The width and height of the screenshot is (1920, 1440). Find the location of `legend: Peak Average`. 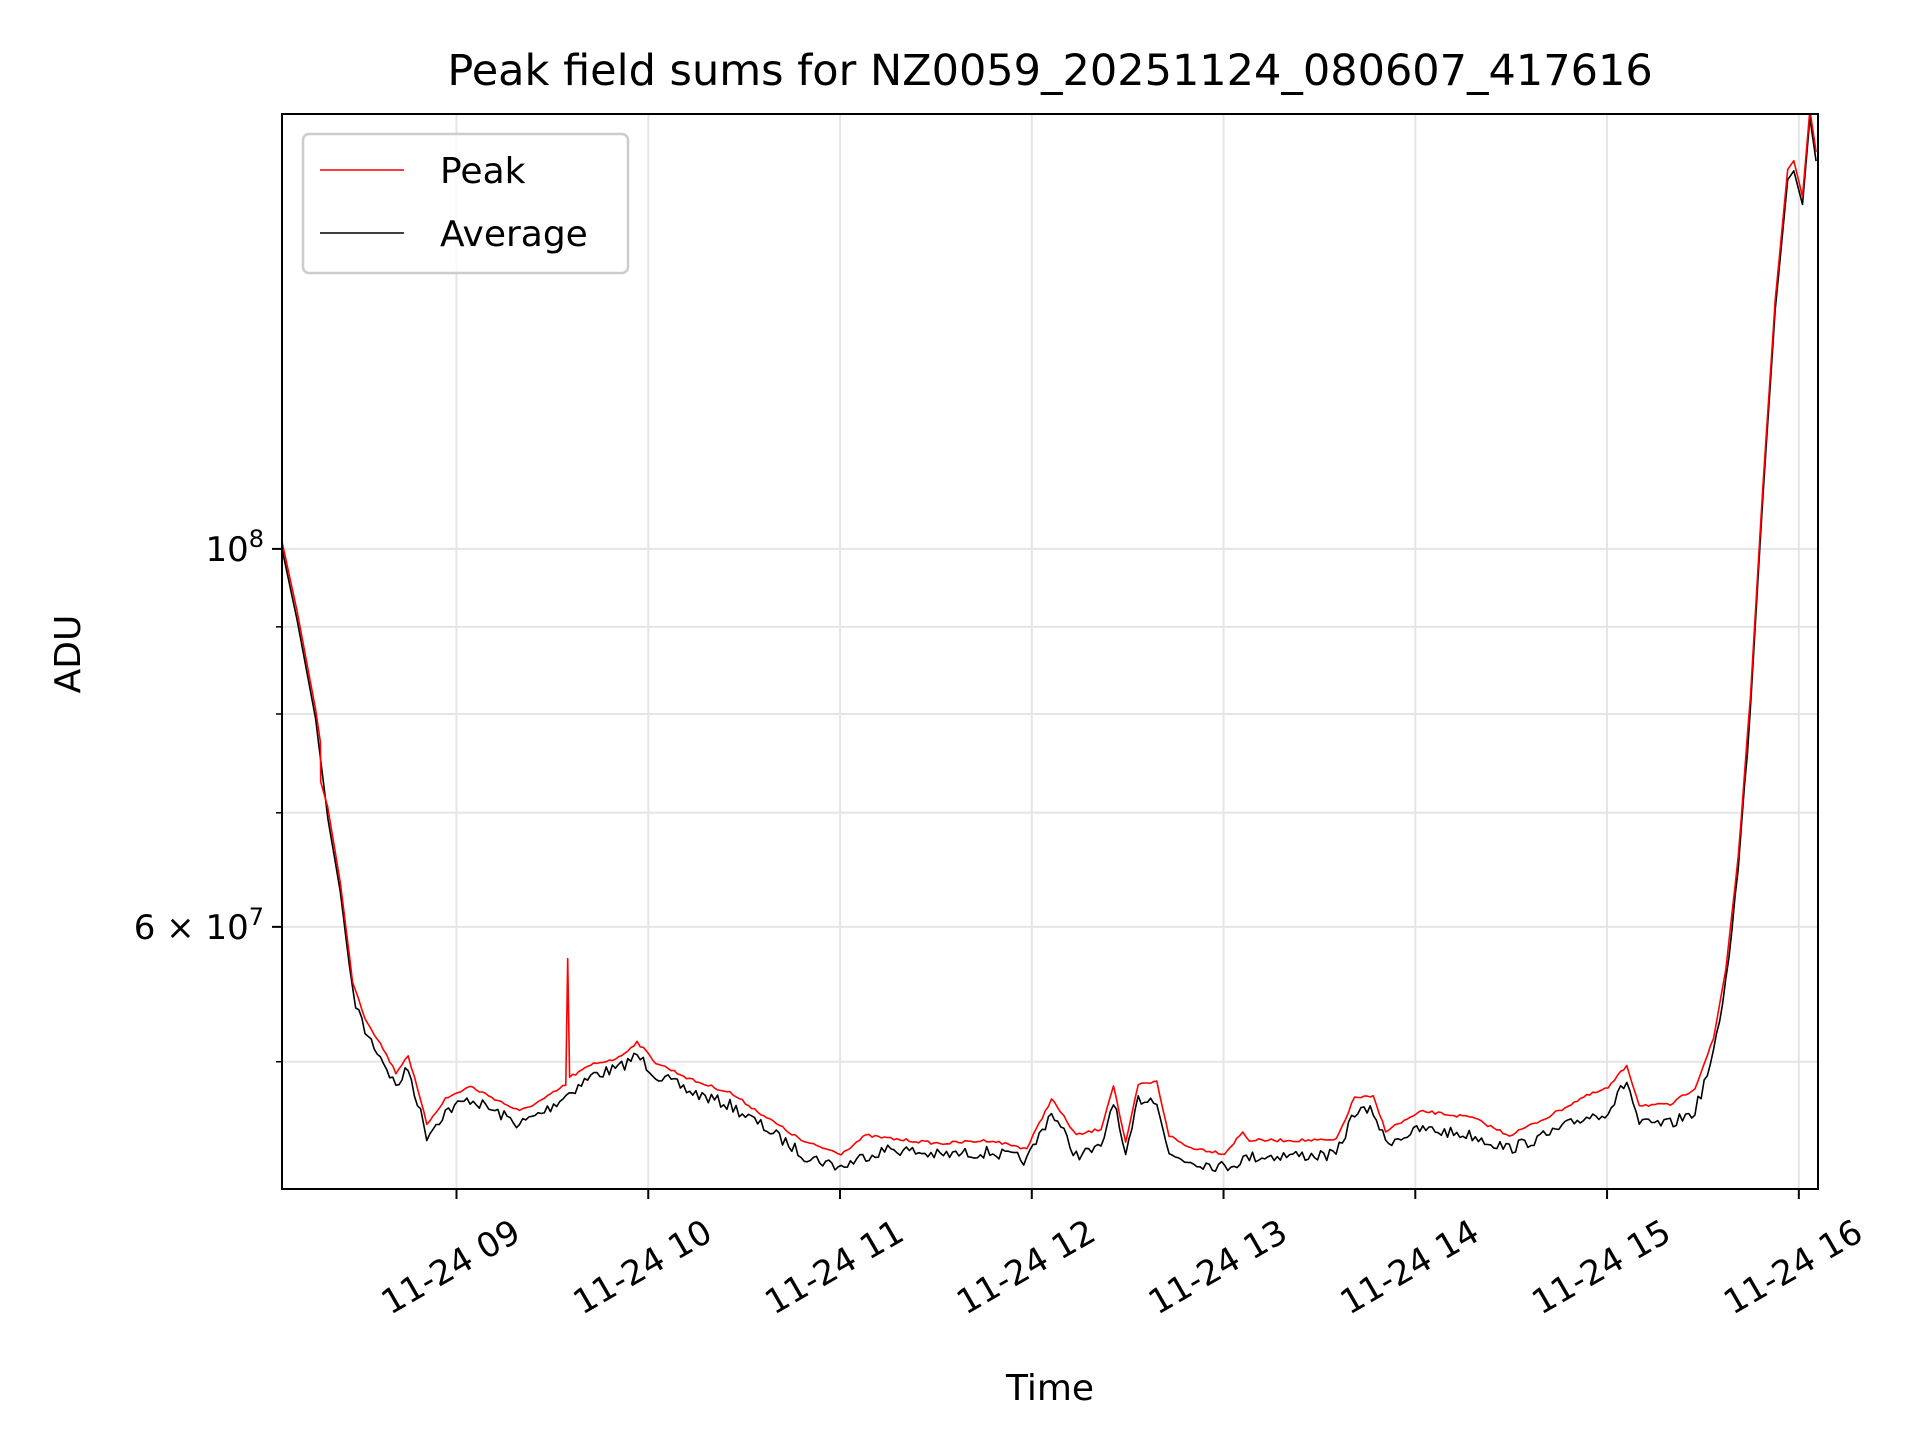

legend: Peak Average is located at coordinates (465, 203).